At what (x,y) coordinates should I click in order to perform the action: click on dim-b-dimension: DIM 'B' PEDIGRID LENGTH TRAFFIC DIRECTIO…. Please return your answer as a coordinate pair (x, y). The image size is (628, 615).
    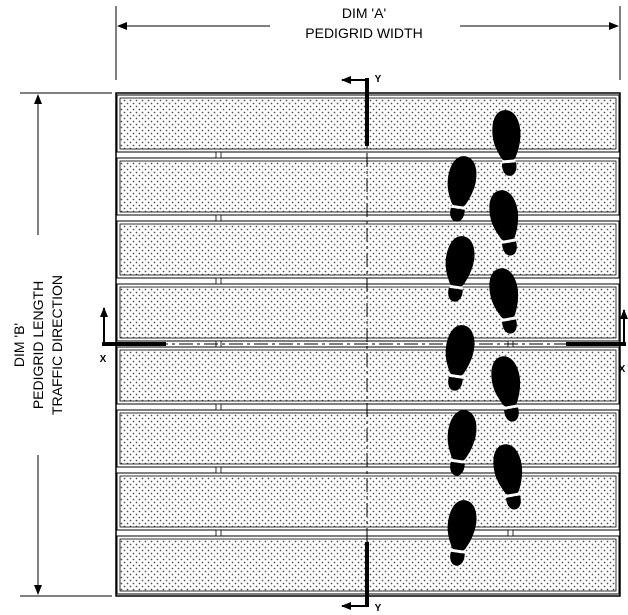
    Looking at the image, I should click on (61, 344).